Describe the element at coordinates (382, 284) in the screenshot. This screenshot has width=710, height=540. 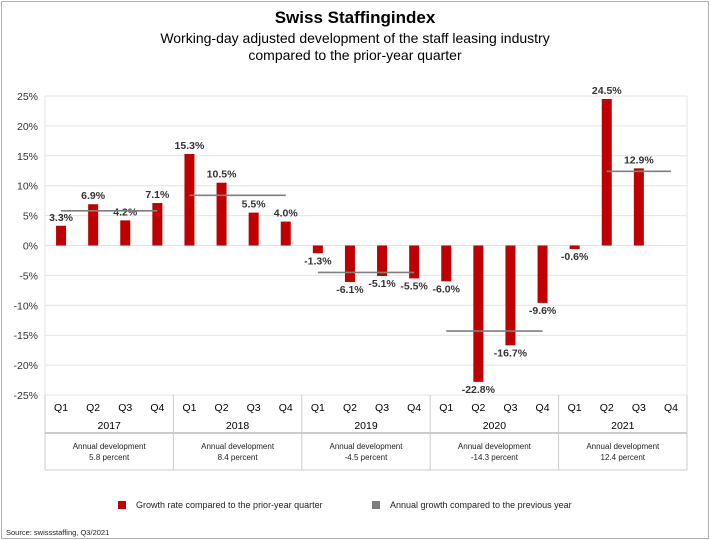
I see `data-label: -5.1%` at that location.